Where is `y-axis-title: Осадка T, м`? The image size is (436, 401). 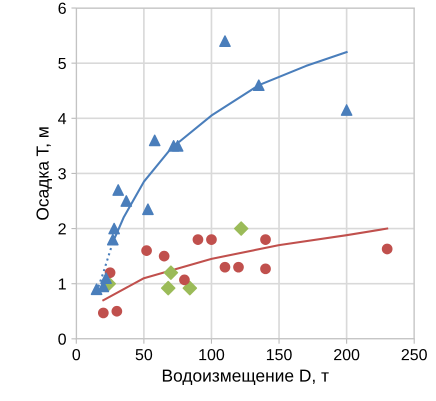 y-axis-title: Осадка T, м is located at coordinates (44, 173).